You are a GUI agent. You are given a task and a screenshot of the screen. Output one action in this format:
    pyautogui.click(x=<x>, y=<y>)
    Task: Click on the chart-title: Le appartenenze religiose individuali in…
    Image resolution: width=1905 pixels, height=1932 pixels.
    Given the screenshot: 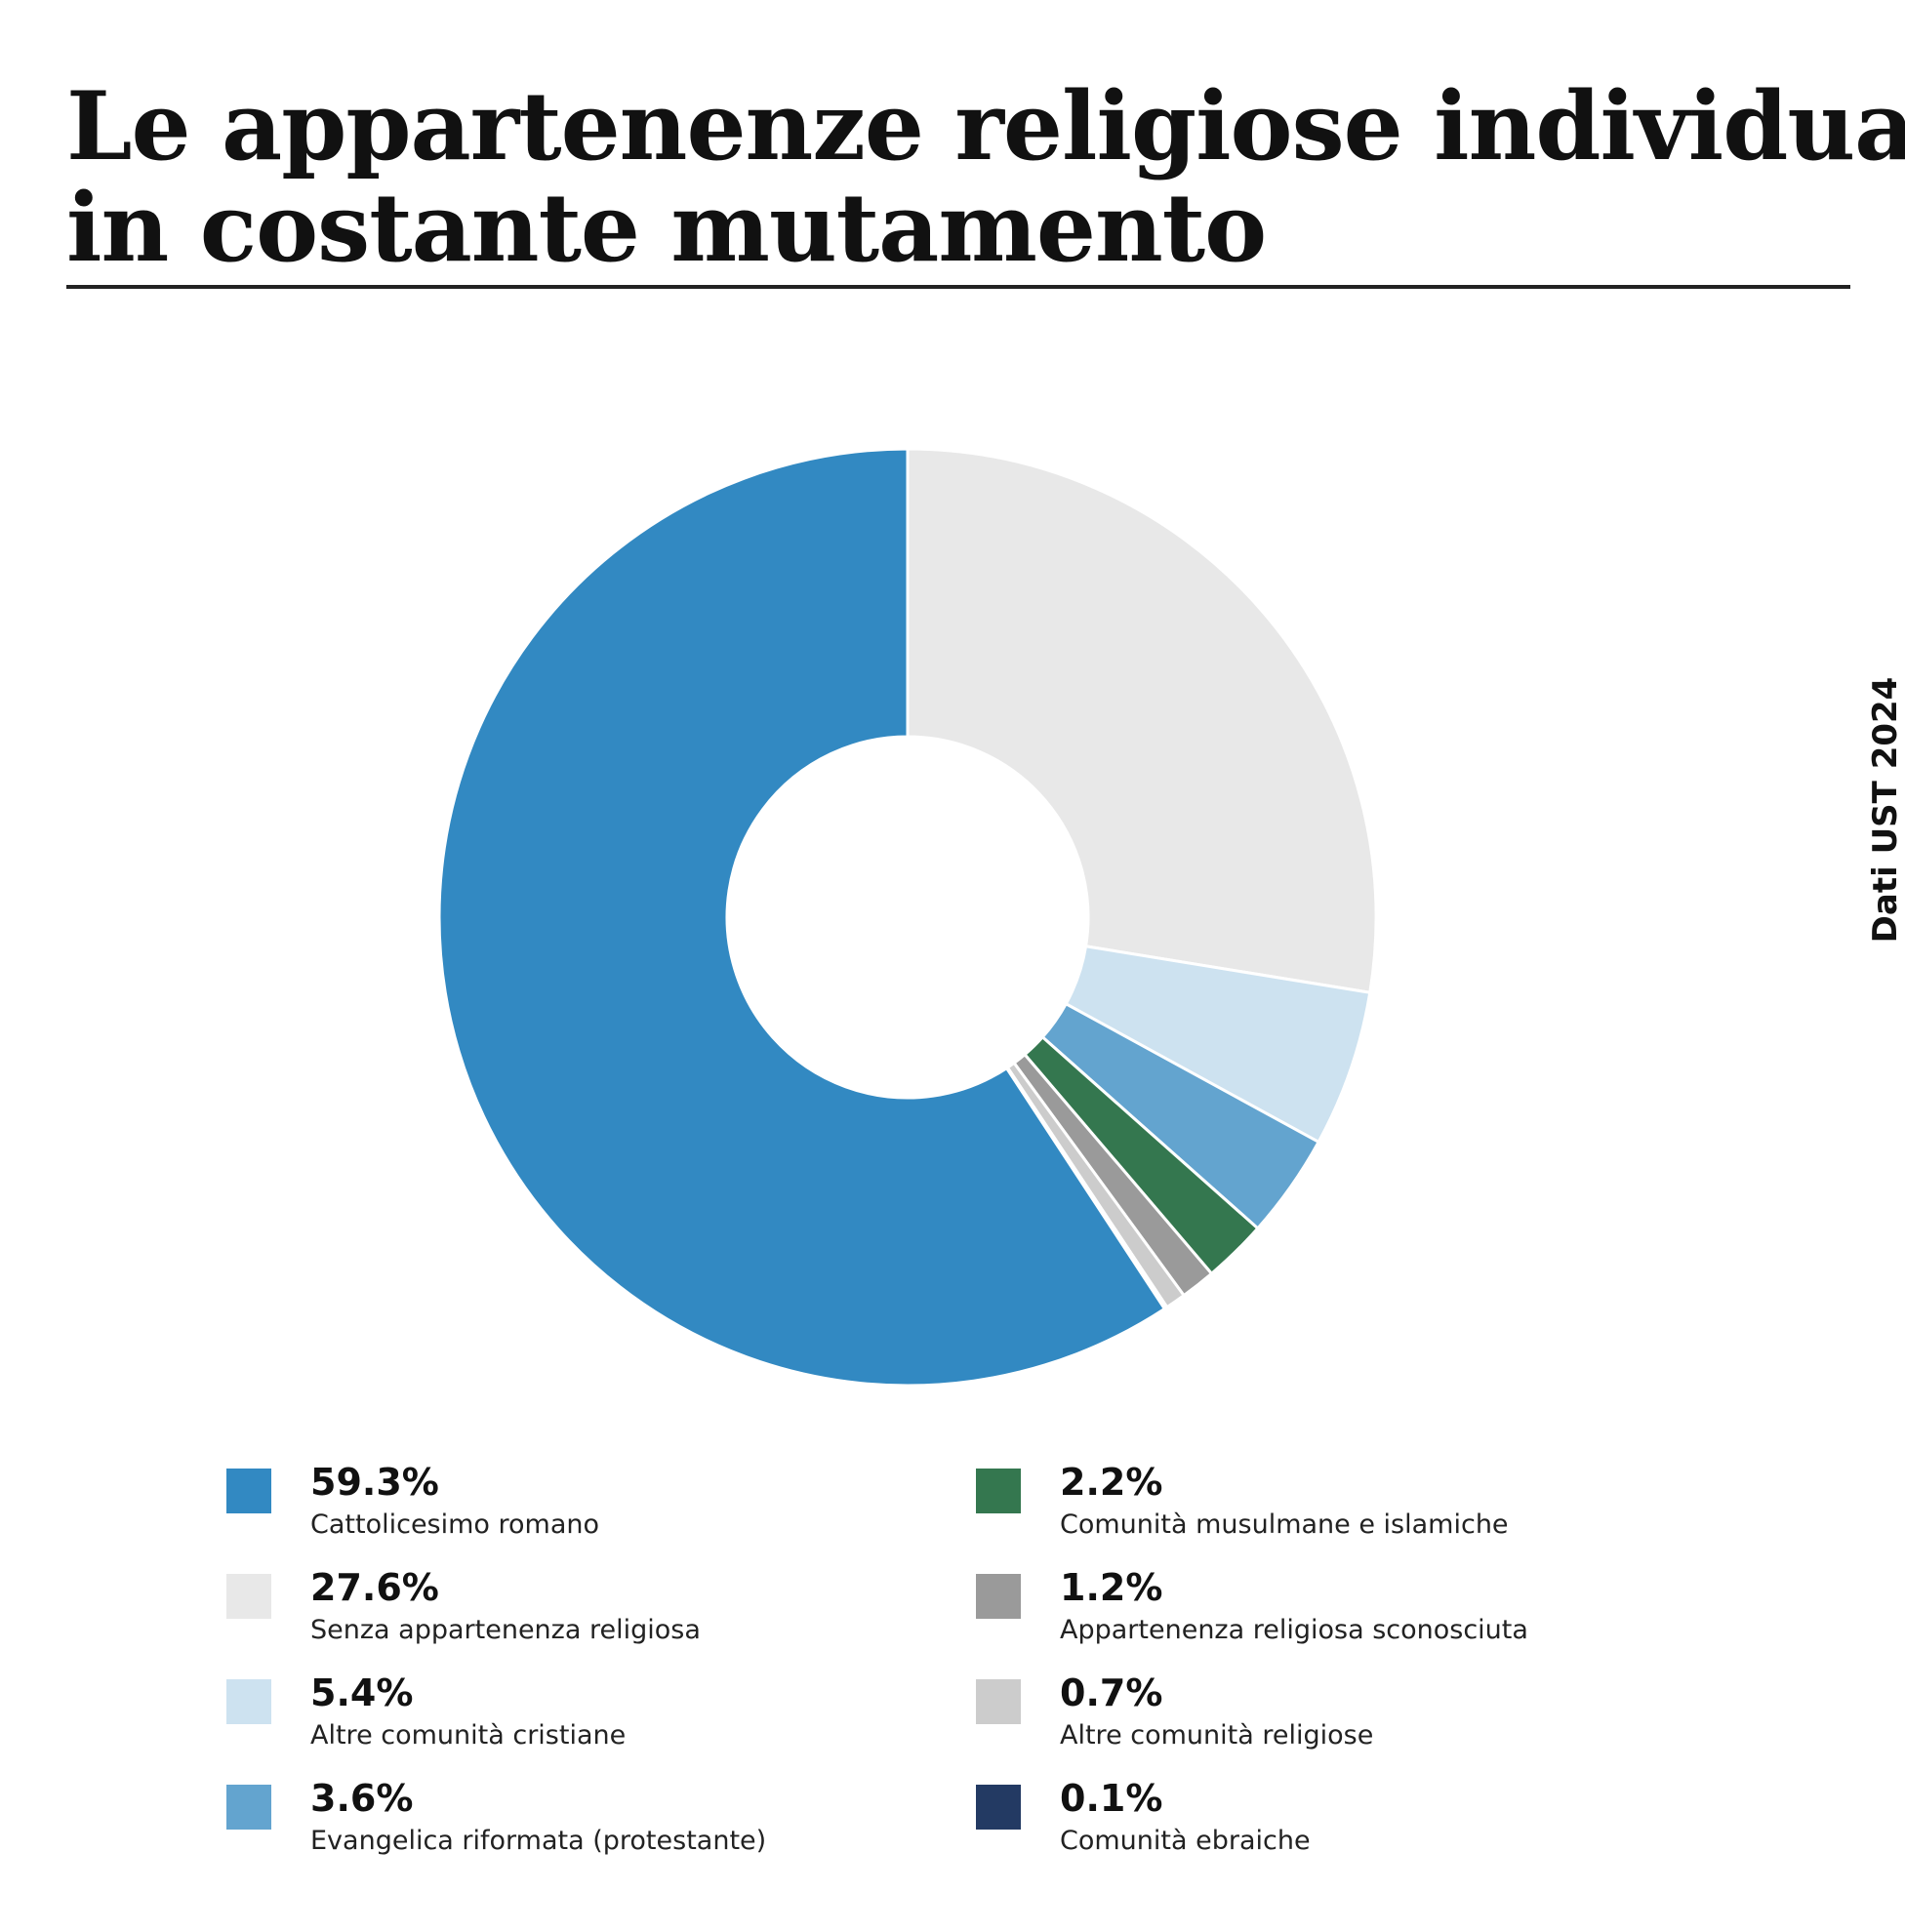 What is the action you would take?
    pyautogui.click(x=985, y=177)
    